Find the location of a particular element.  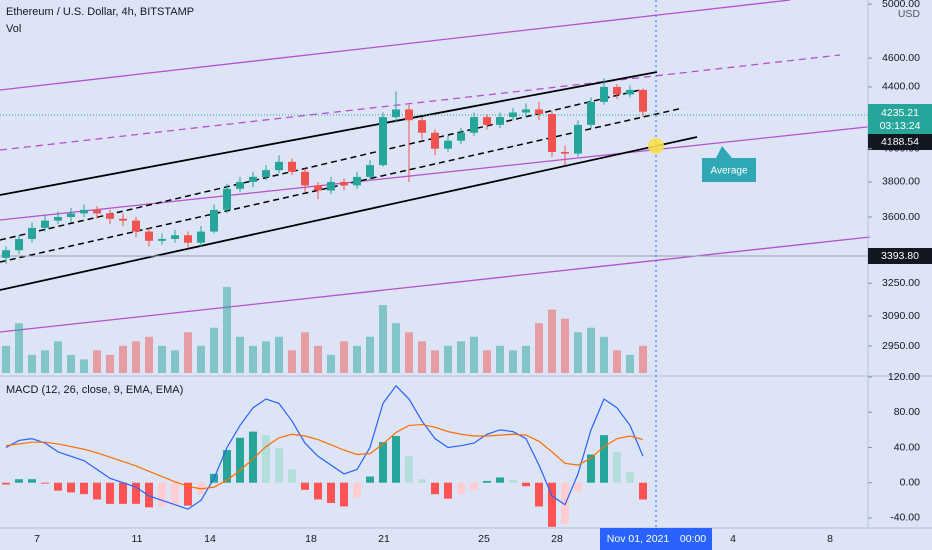

marker is located at coordinates (656, 146).